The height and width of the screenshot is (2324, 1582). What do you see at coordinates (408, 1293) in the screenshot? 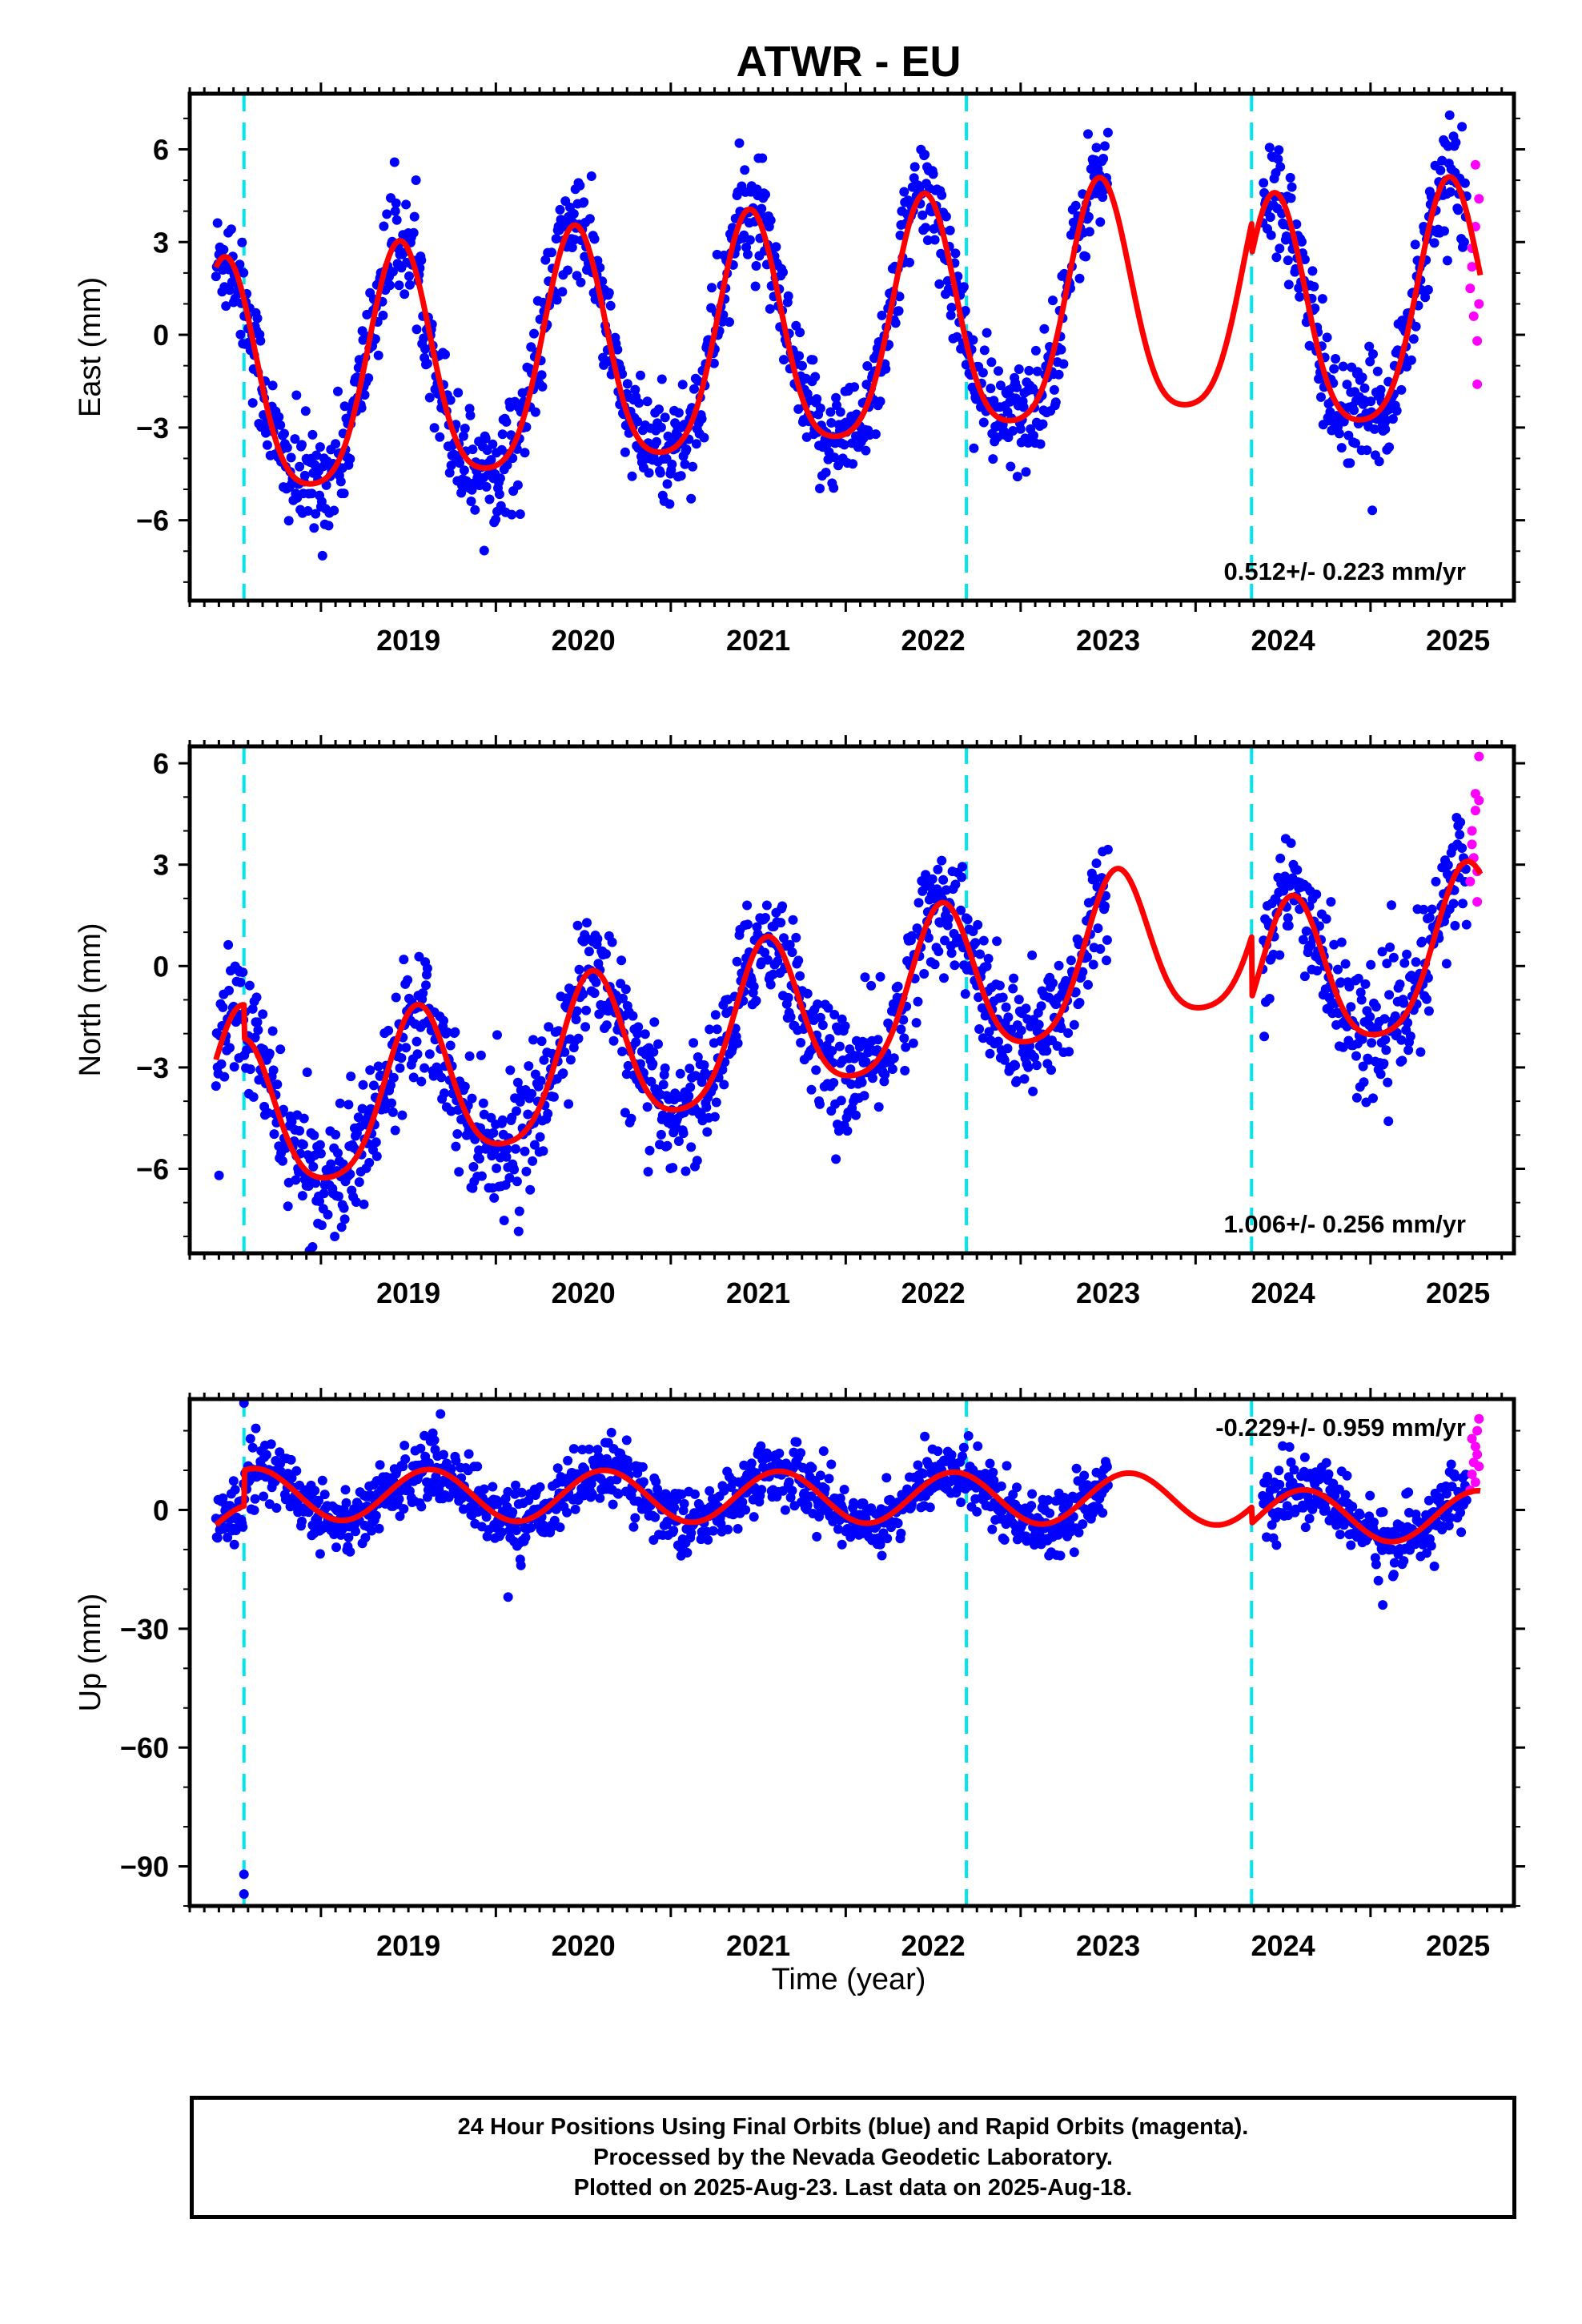
I see `x-tick-label: 2019` at bounding box center [408, 1293].